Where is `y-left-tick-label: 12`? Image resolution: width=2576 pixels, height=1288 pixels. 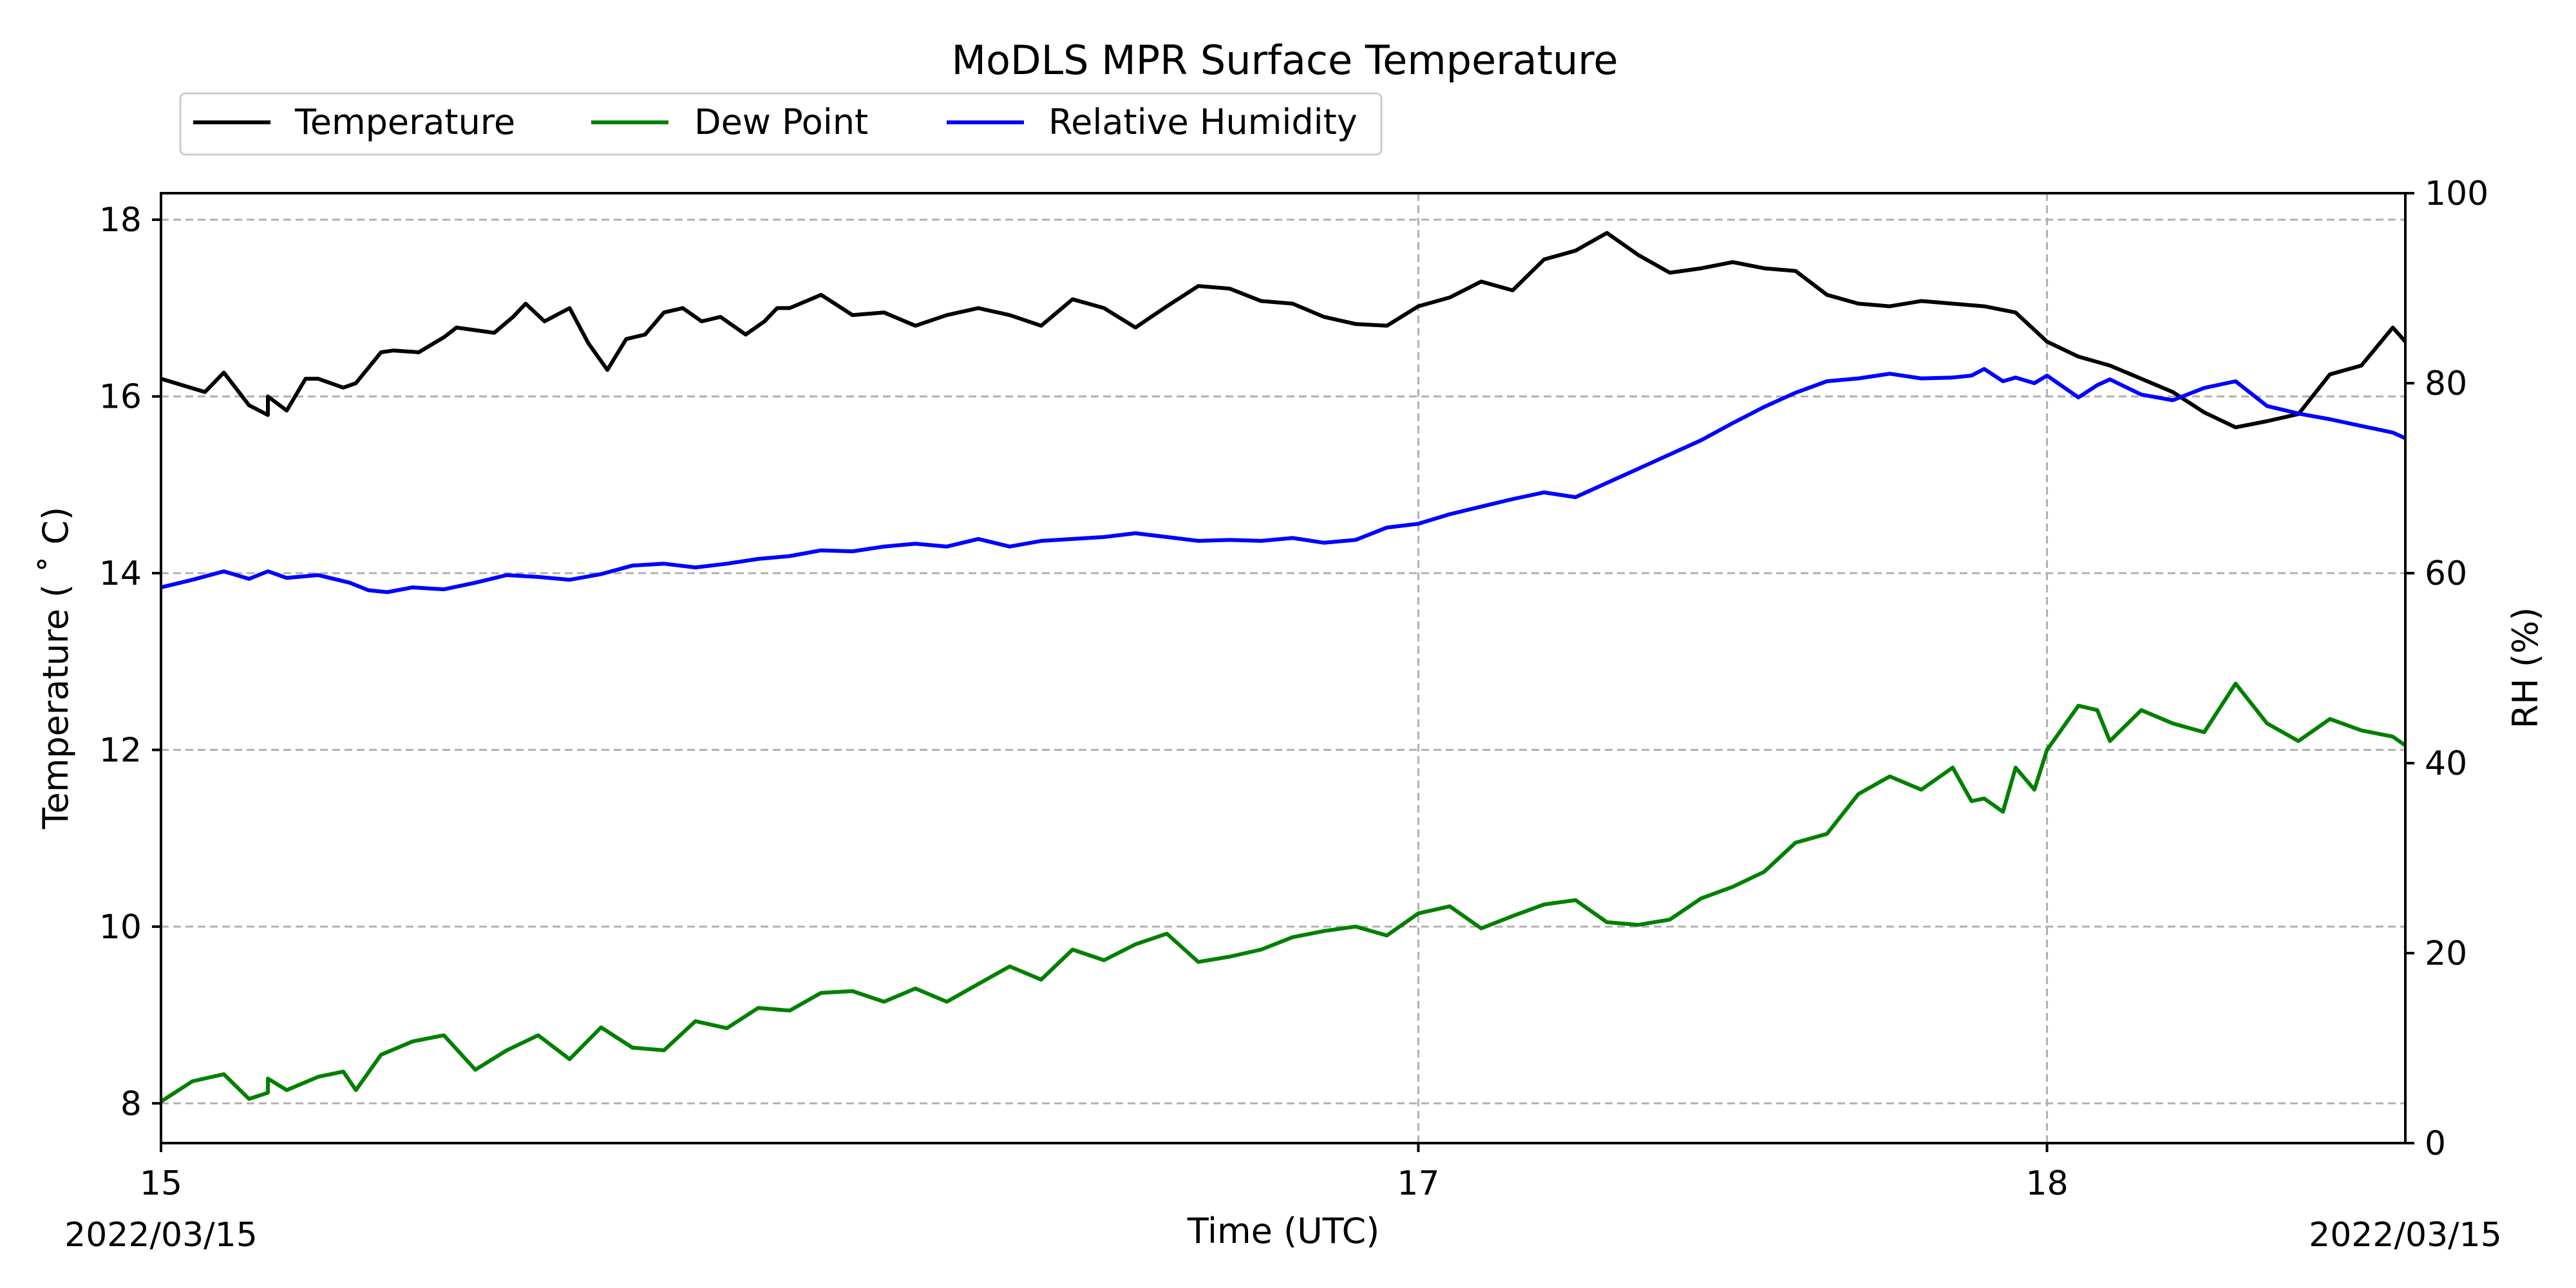
y-left-tick-label: 12 is located at coordinates (120, 750).